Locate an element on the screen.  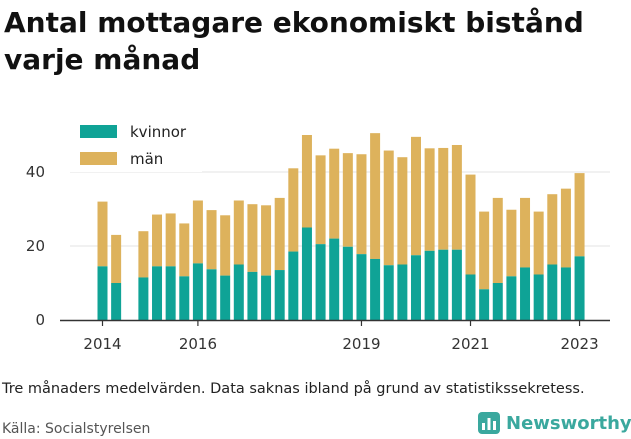
legend-label: kvinnor is located at coordinates (158, 132).